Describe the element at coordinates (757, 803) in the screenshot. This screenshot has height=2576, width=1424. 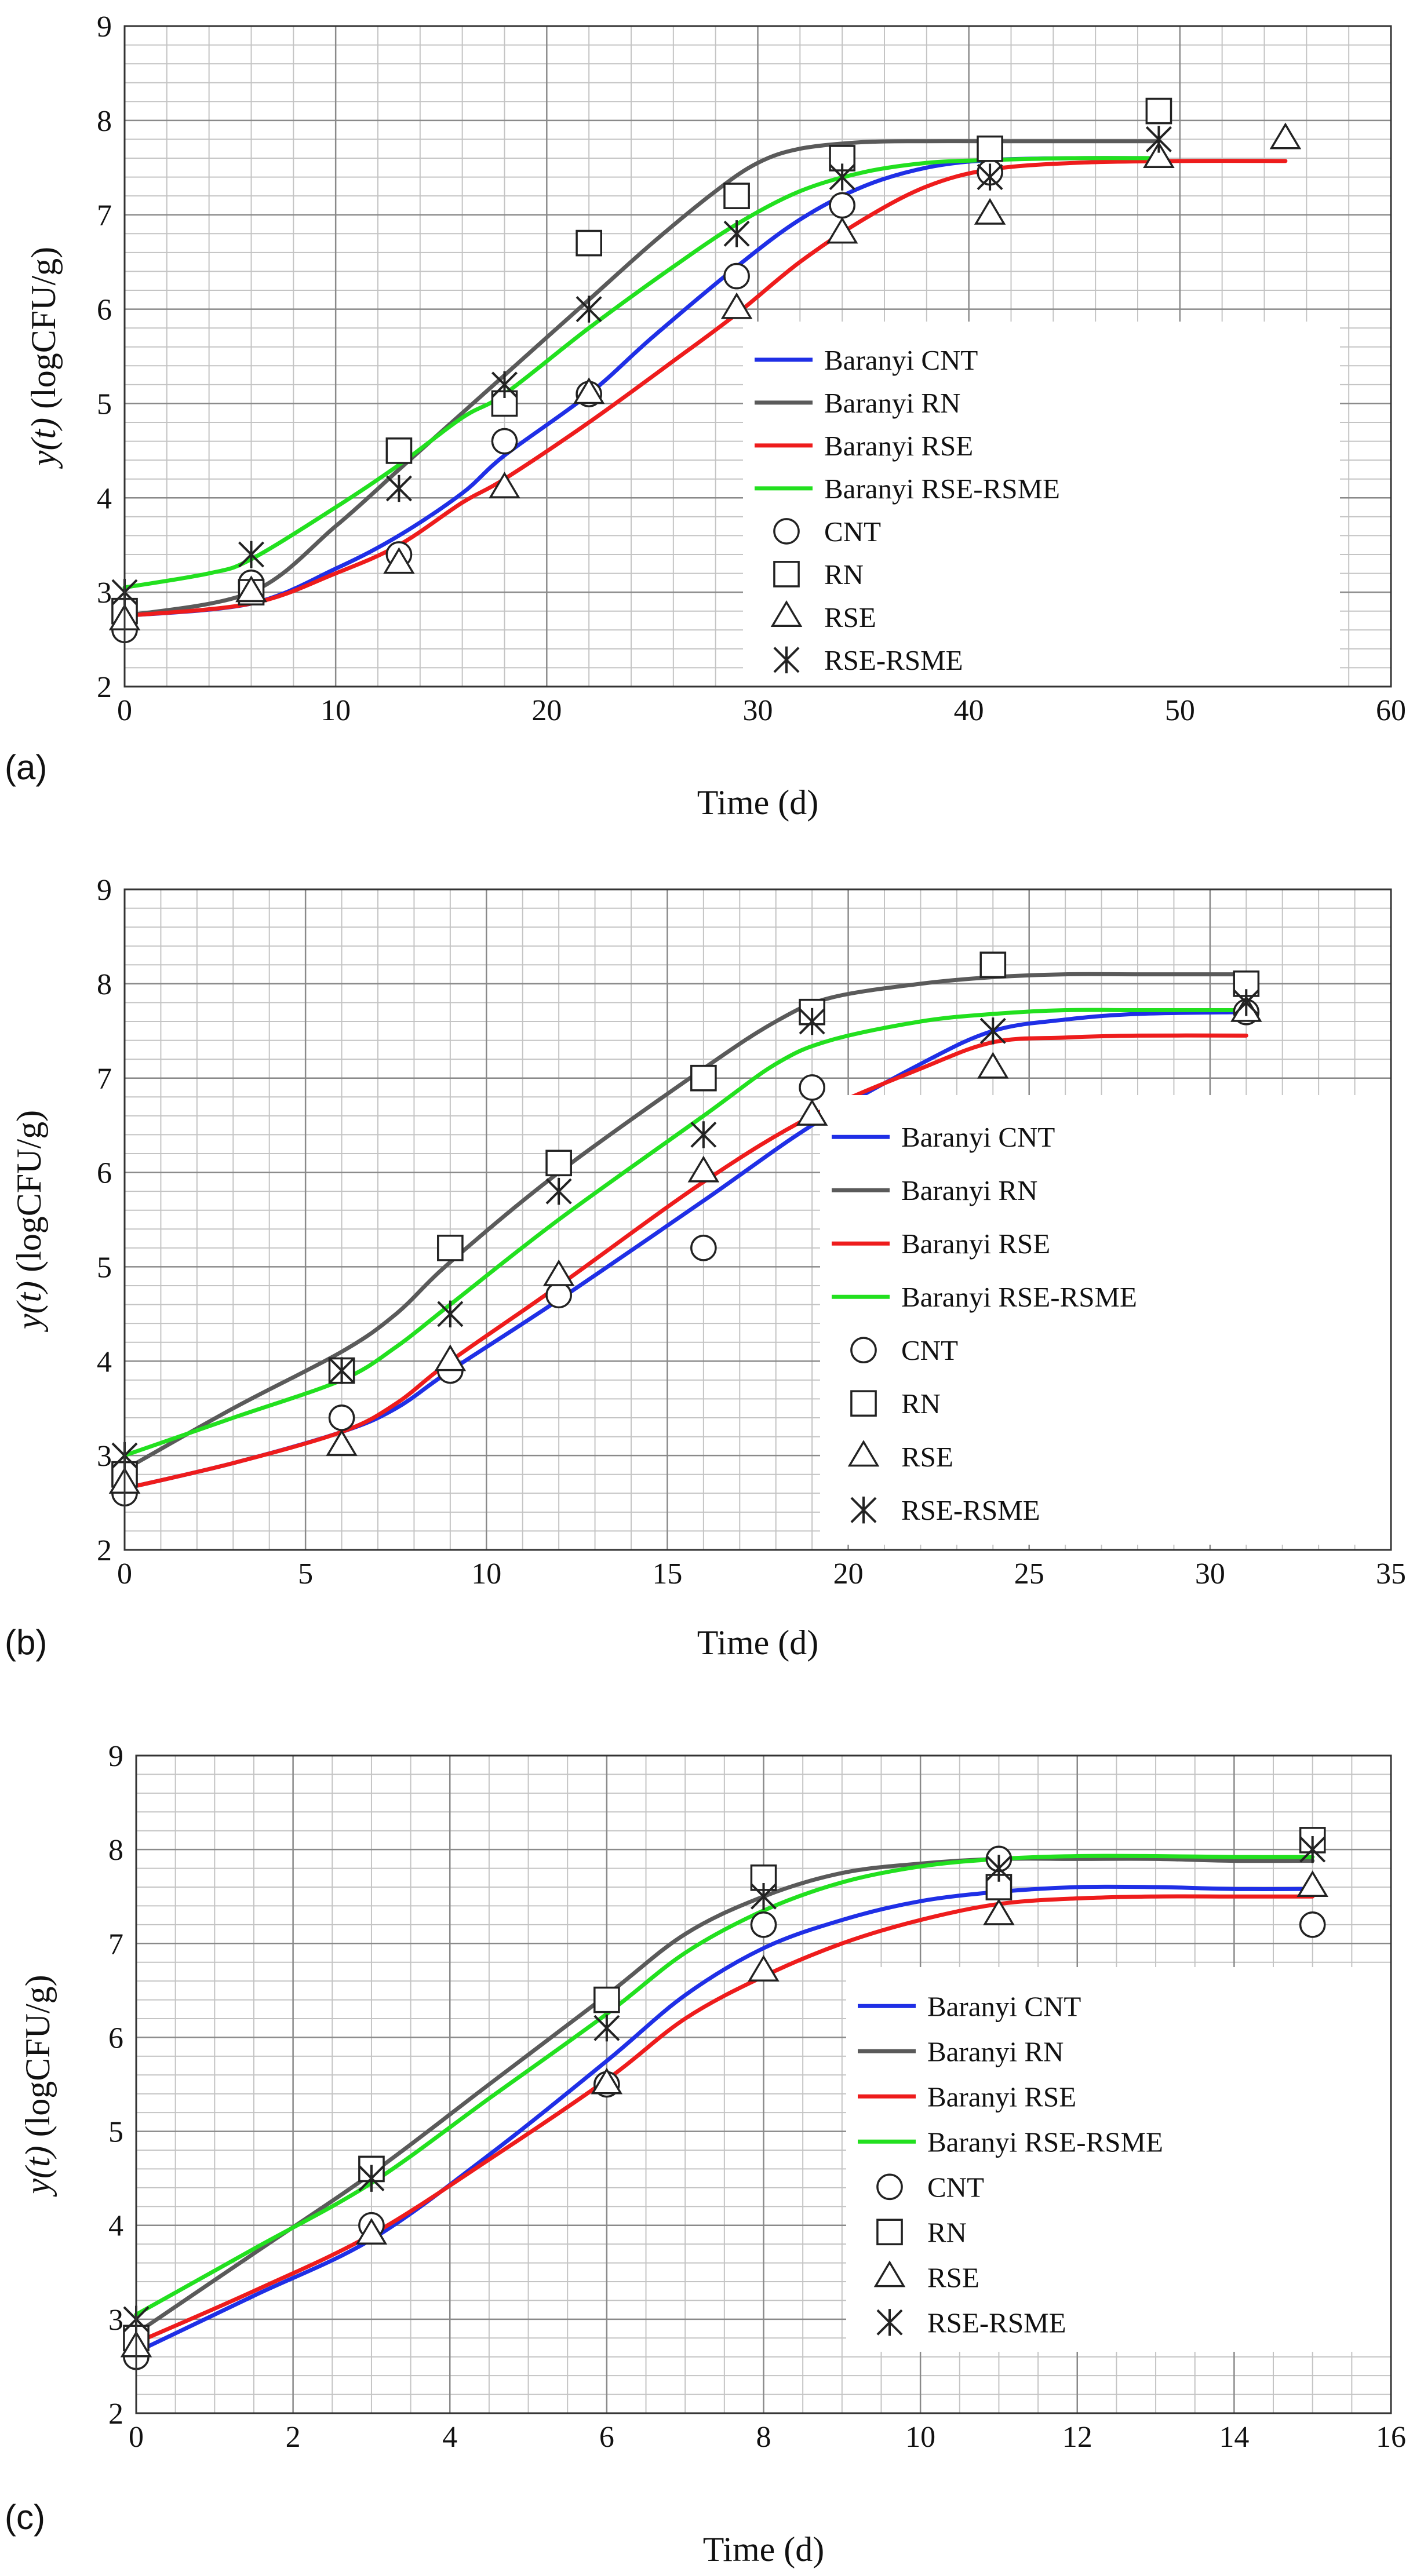
I see `panel-0-x-axis-title: Time (d)` at that location.